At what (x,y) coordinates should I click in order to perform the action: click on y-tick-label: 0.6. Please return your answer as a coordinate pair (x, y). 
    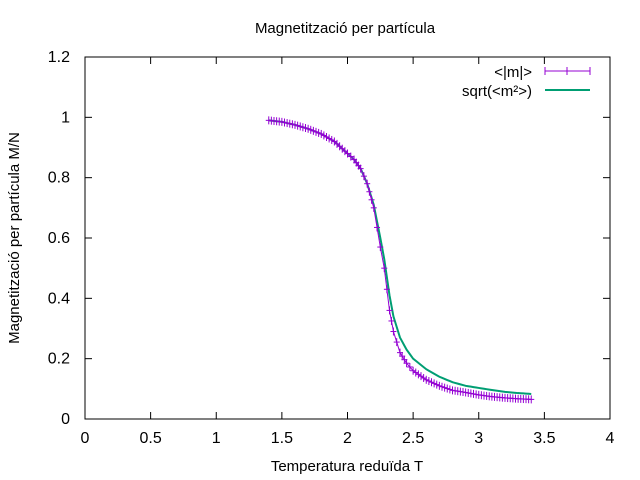
    Looking at the image, I should click on (59, 238).